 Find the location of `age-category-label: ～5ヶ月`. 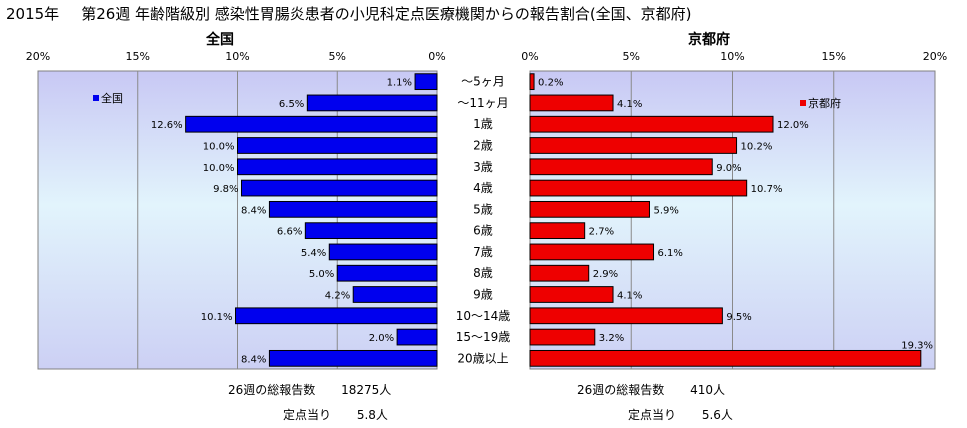

age-category-label: ～5ヶ月 is located at coordinates (483, 82).